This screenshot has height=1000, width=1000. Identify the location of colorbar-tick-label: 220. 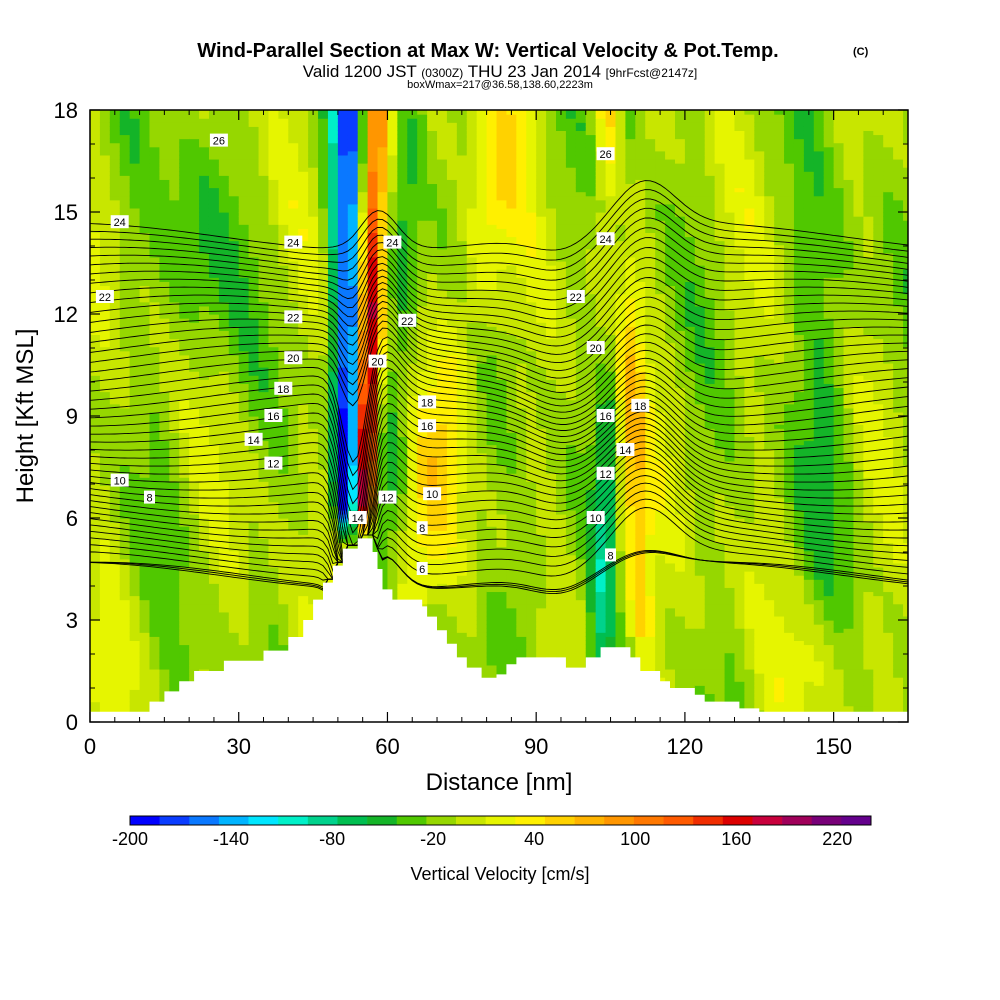
(837, 839).